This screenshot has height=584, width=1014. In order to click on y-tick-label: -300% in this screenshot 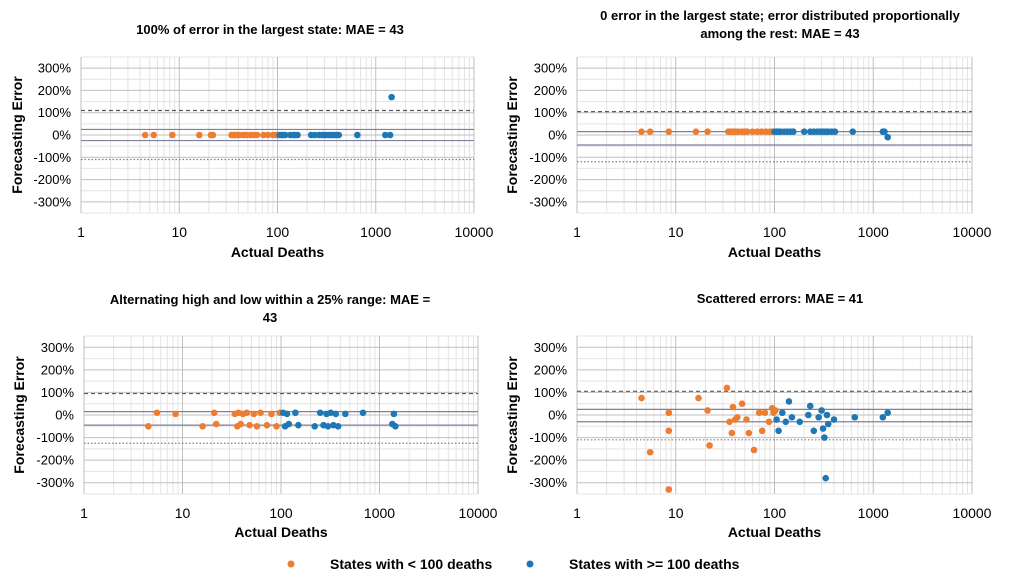, I will do `click(548, 482)`.